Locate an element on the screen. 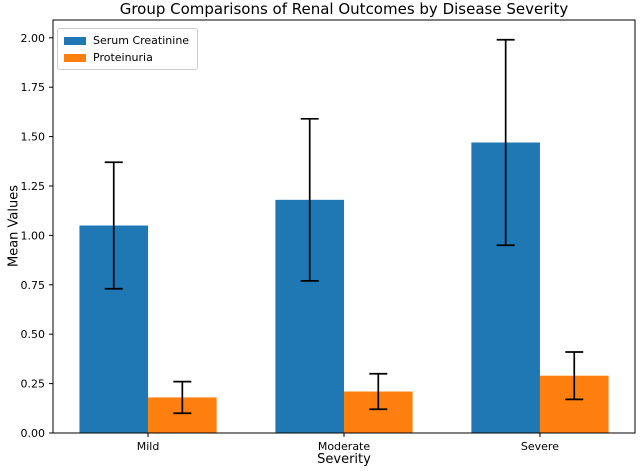 The height and width of the screenshot is (471, 640). y-tick-label: 1.75 is located at coordinates (33, 87).